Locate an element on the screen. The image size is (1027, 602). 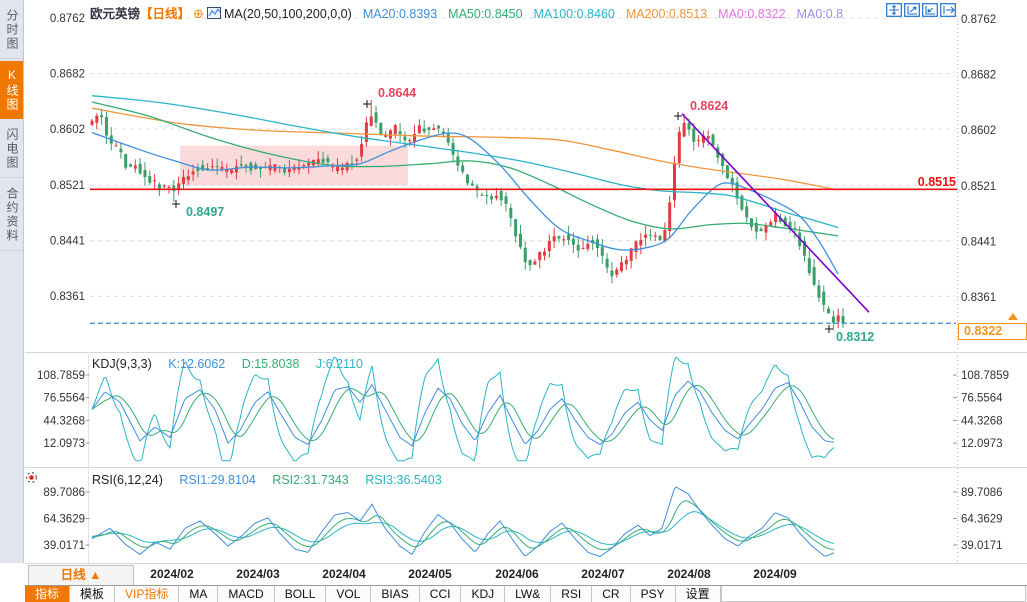
toolbar-button-CR: CR is located at coordinates (611, 594).